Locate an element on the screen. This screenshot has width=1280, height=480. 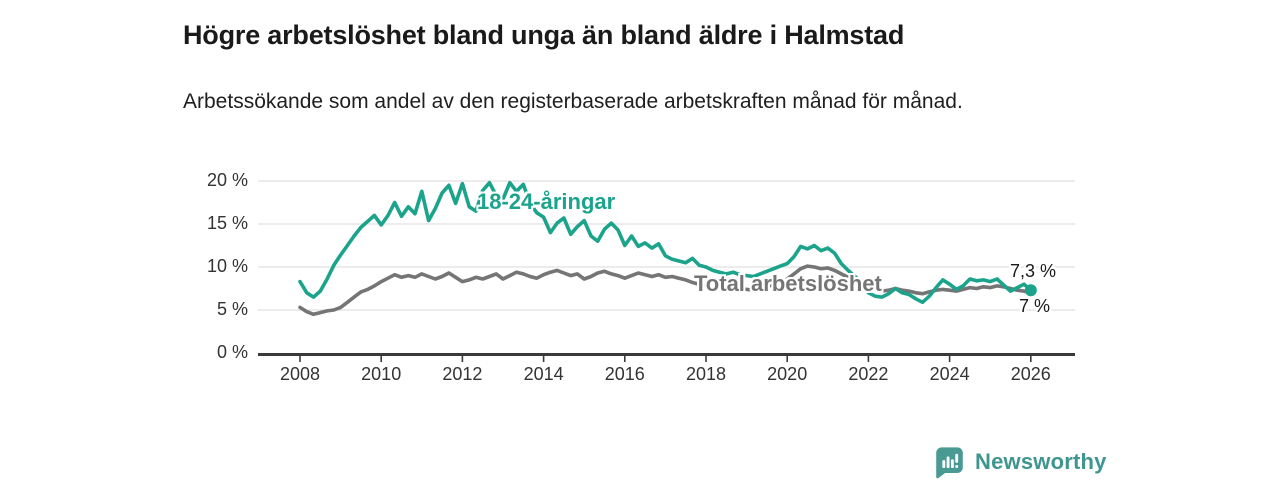
brand-name: Newsworthy is located at coordinates (1041, 461).